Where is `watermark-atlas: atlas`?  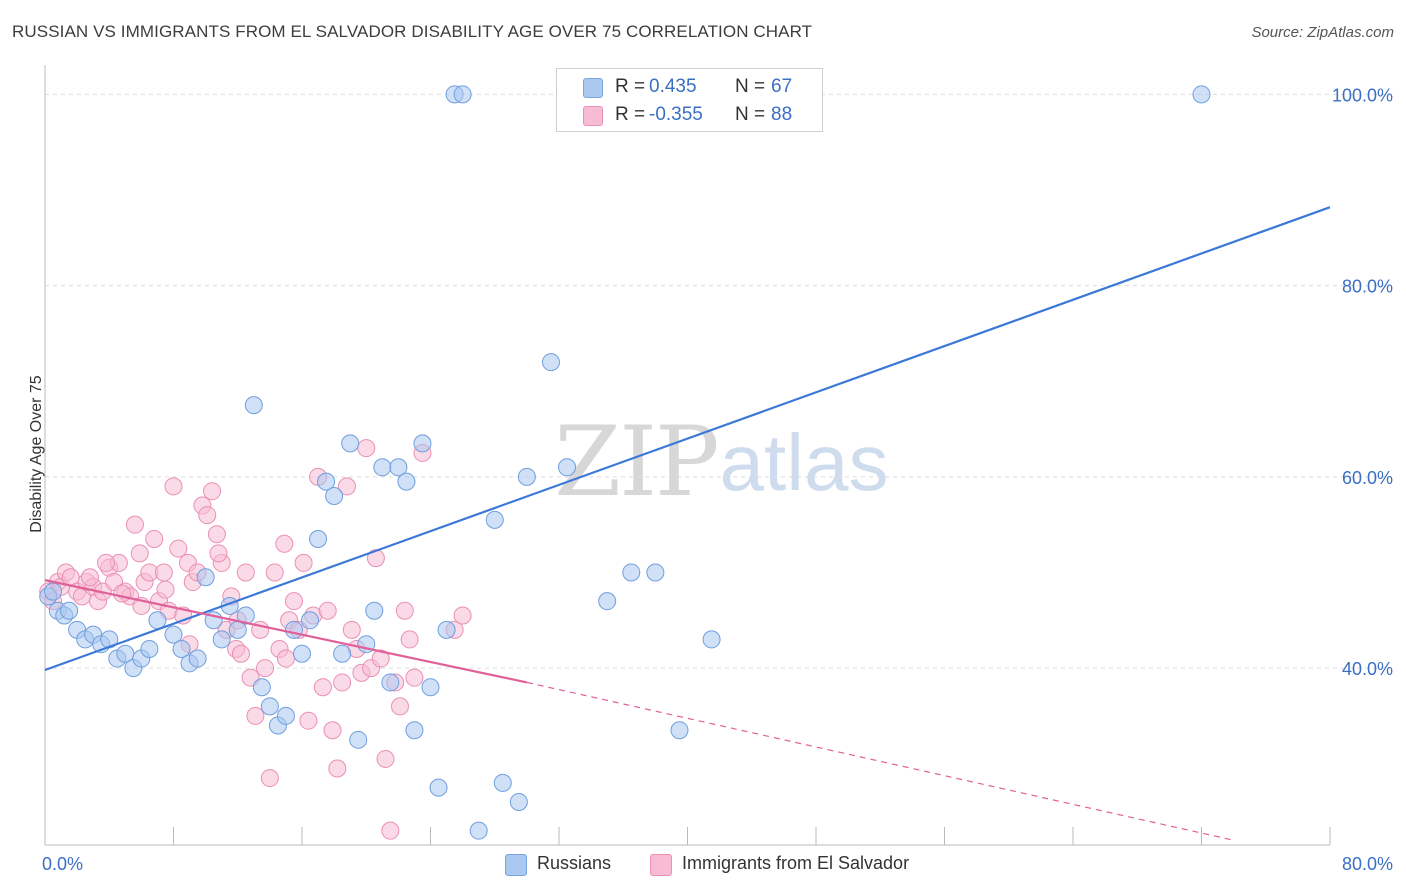
watermark-atlas: atlas is located at coordinates (804, 462).